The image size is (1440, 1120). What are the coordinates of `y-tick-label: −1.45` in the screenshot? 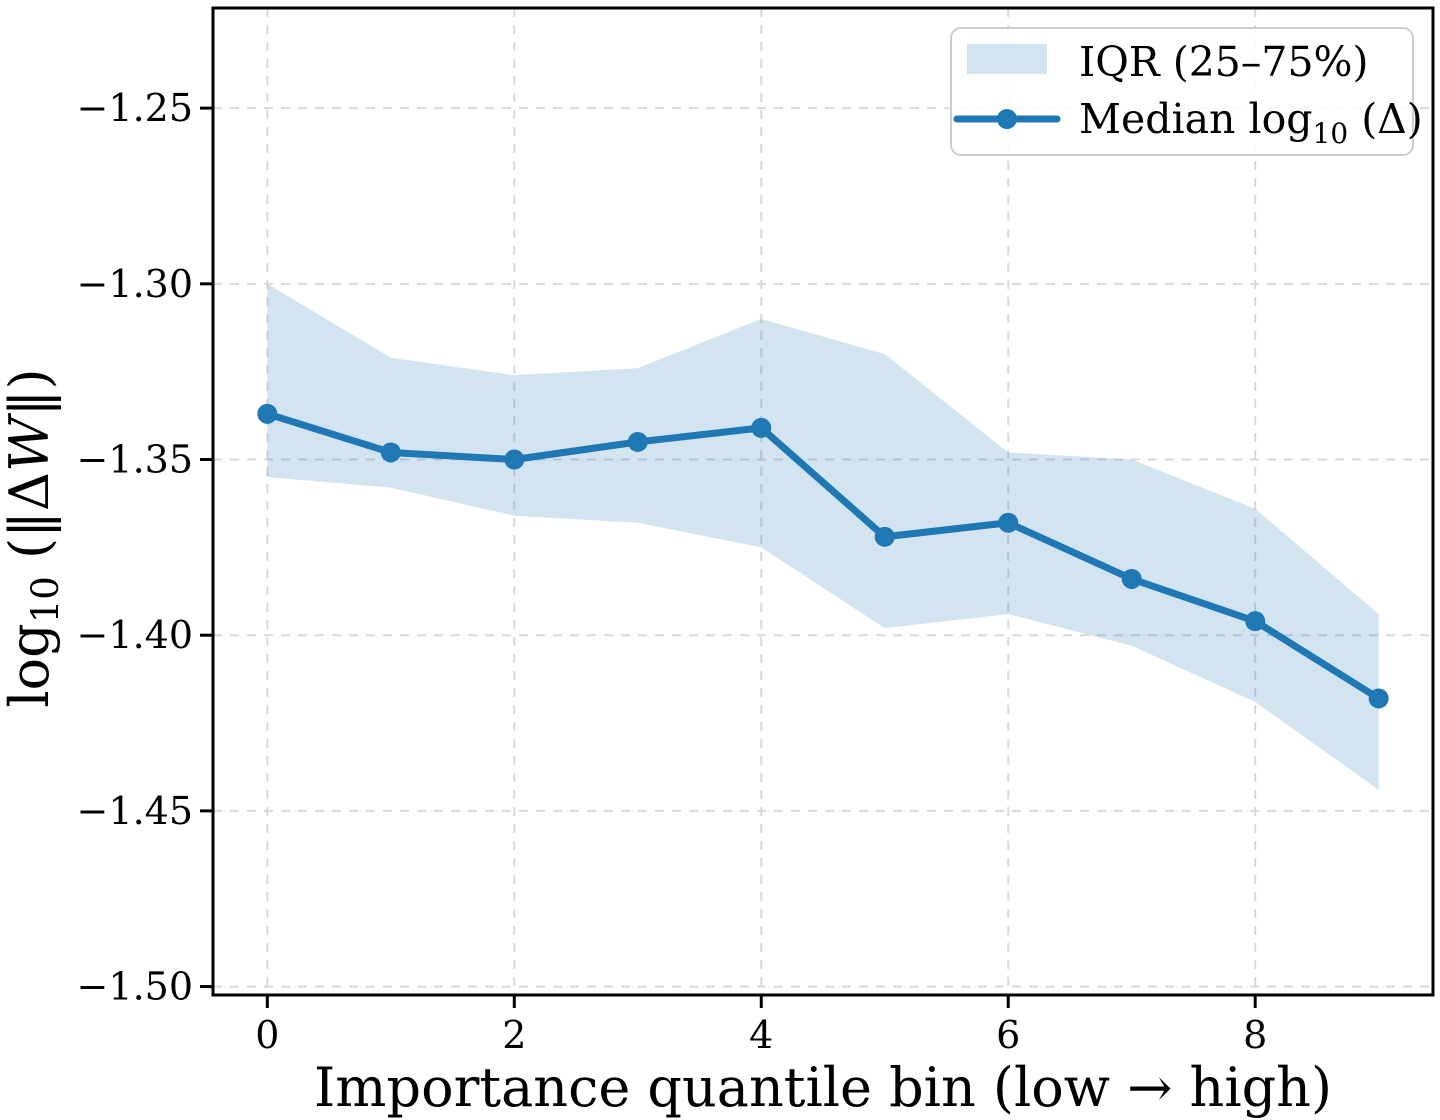 It's located at (135, 811).